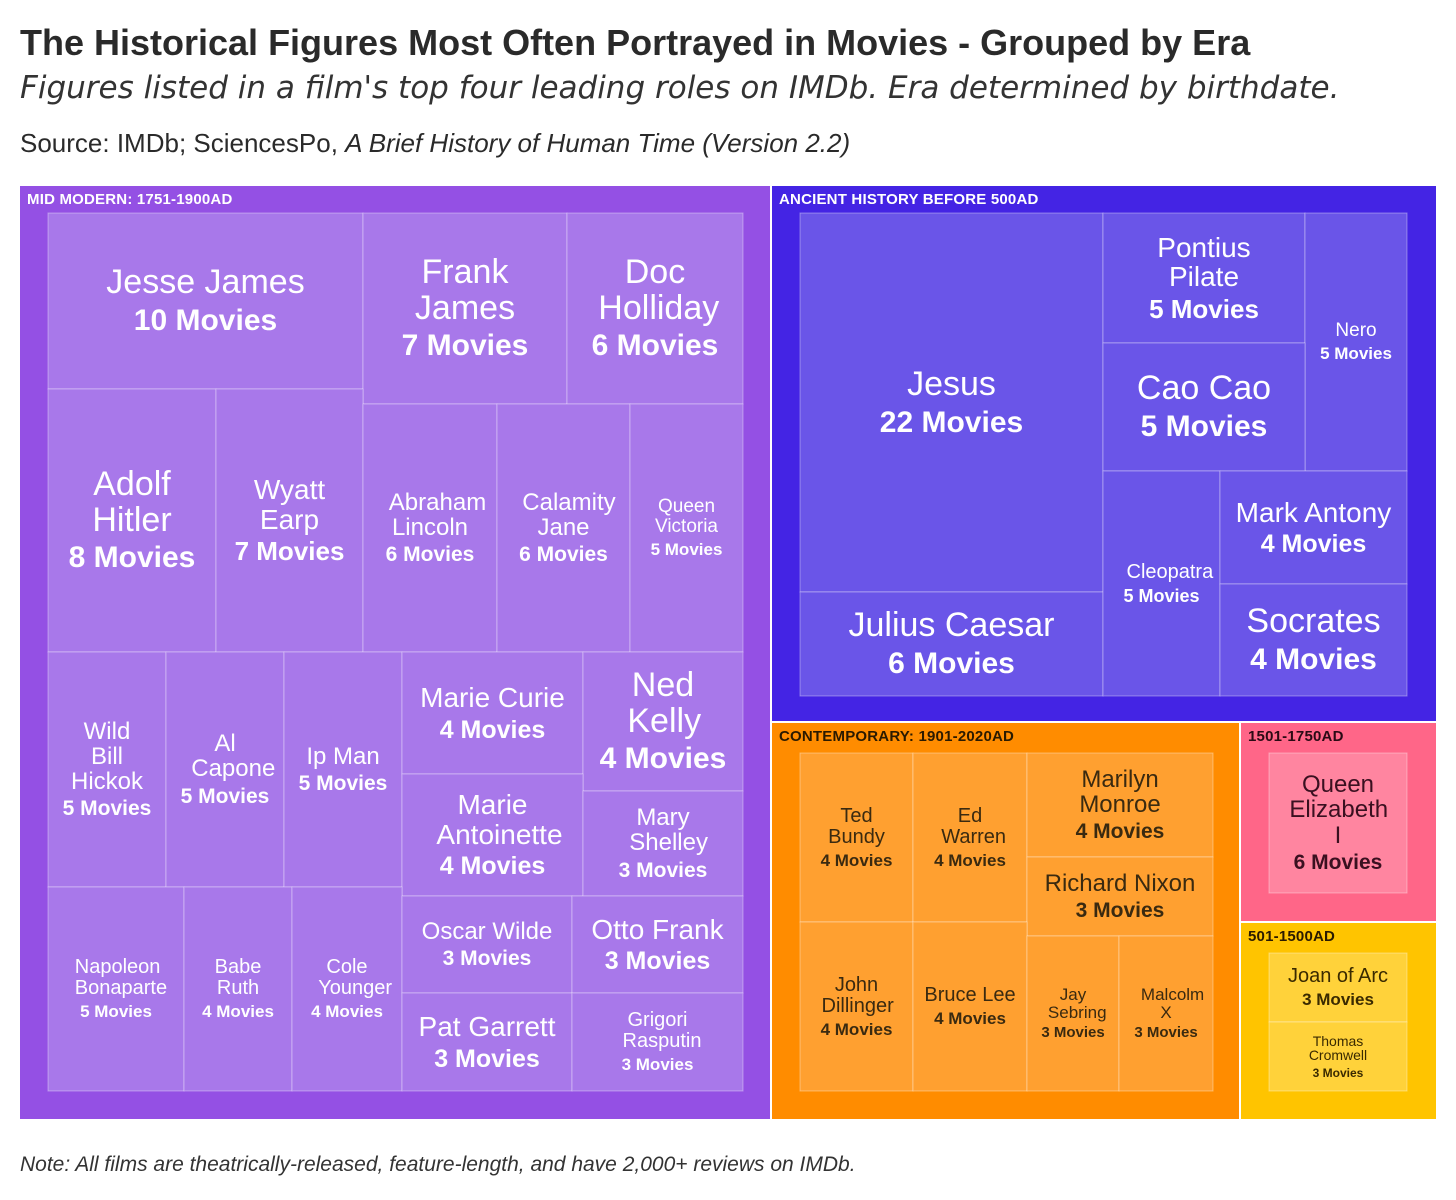 The height and width of the screenshot is (1200, 1456). Describe the element at coordinates (1339, 810) in the screenshot. I see `figure-name: Queen Elizabeth I` at that location.